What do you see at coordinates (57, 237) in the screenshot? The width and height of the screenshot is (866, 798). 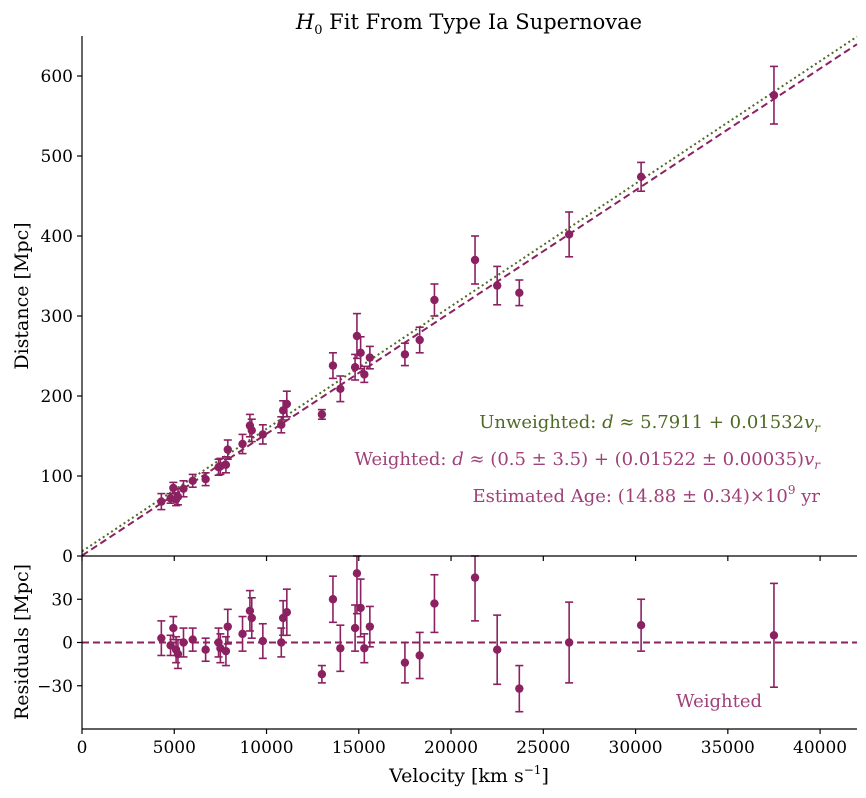 I see `y-tick-label: 400` at bounding box center [57, 237].